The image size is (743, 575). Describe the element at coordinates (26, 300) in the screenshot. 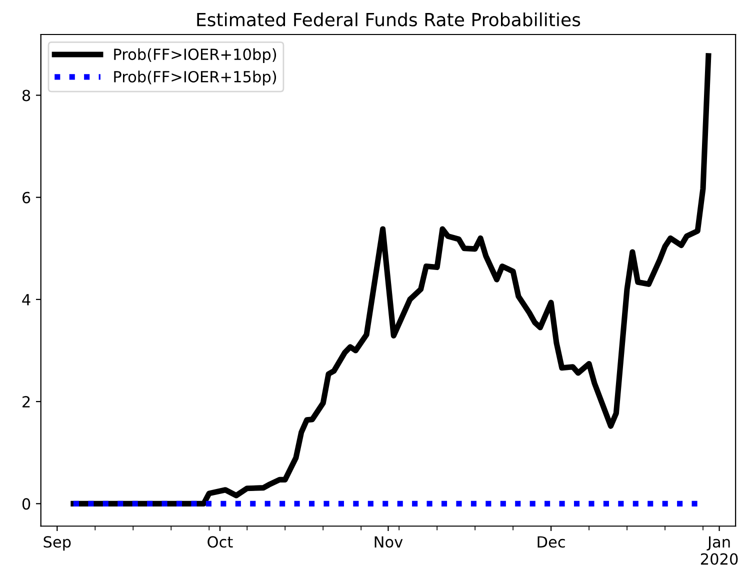

I see `y-tick-label: 4` at that location.